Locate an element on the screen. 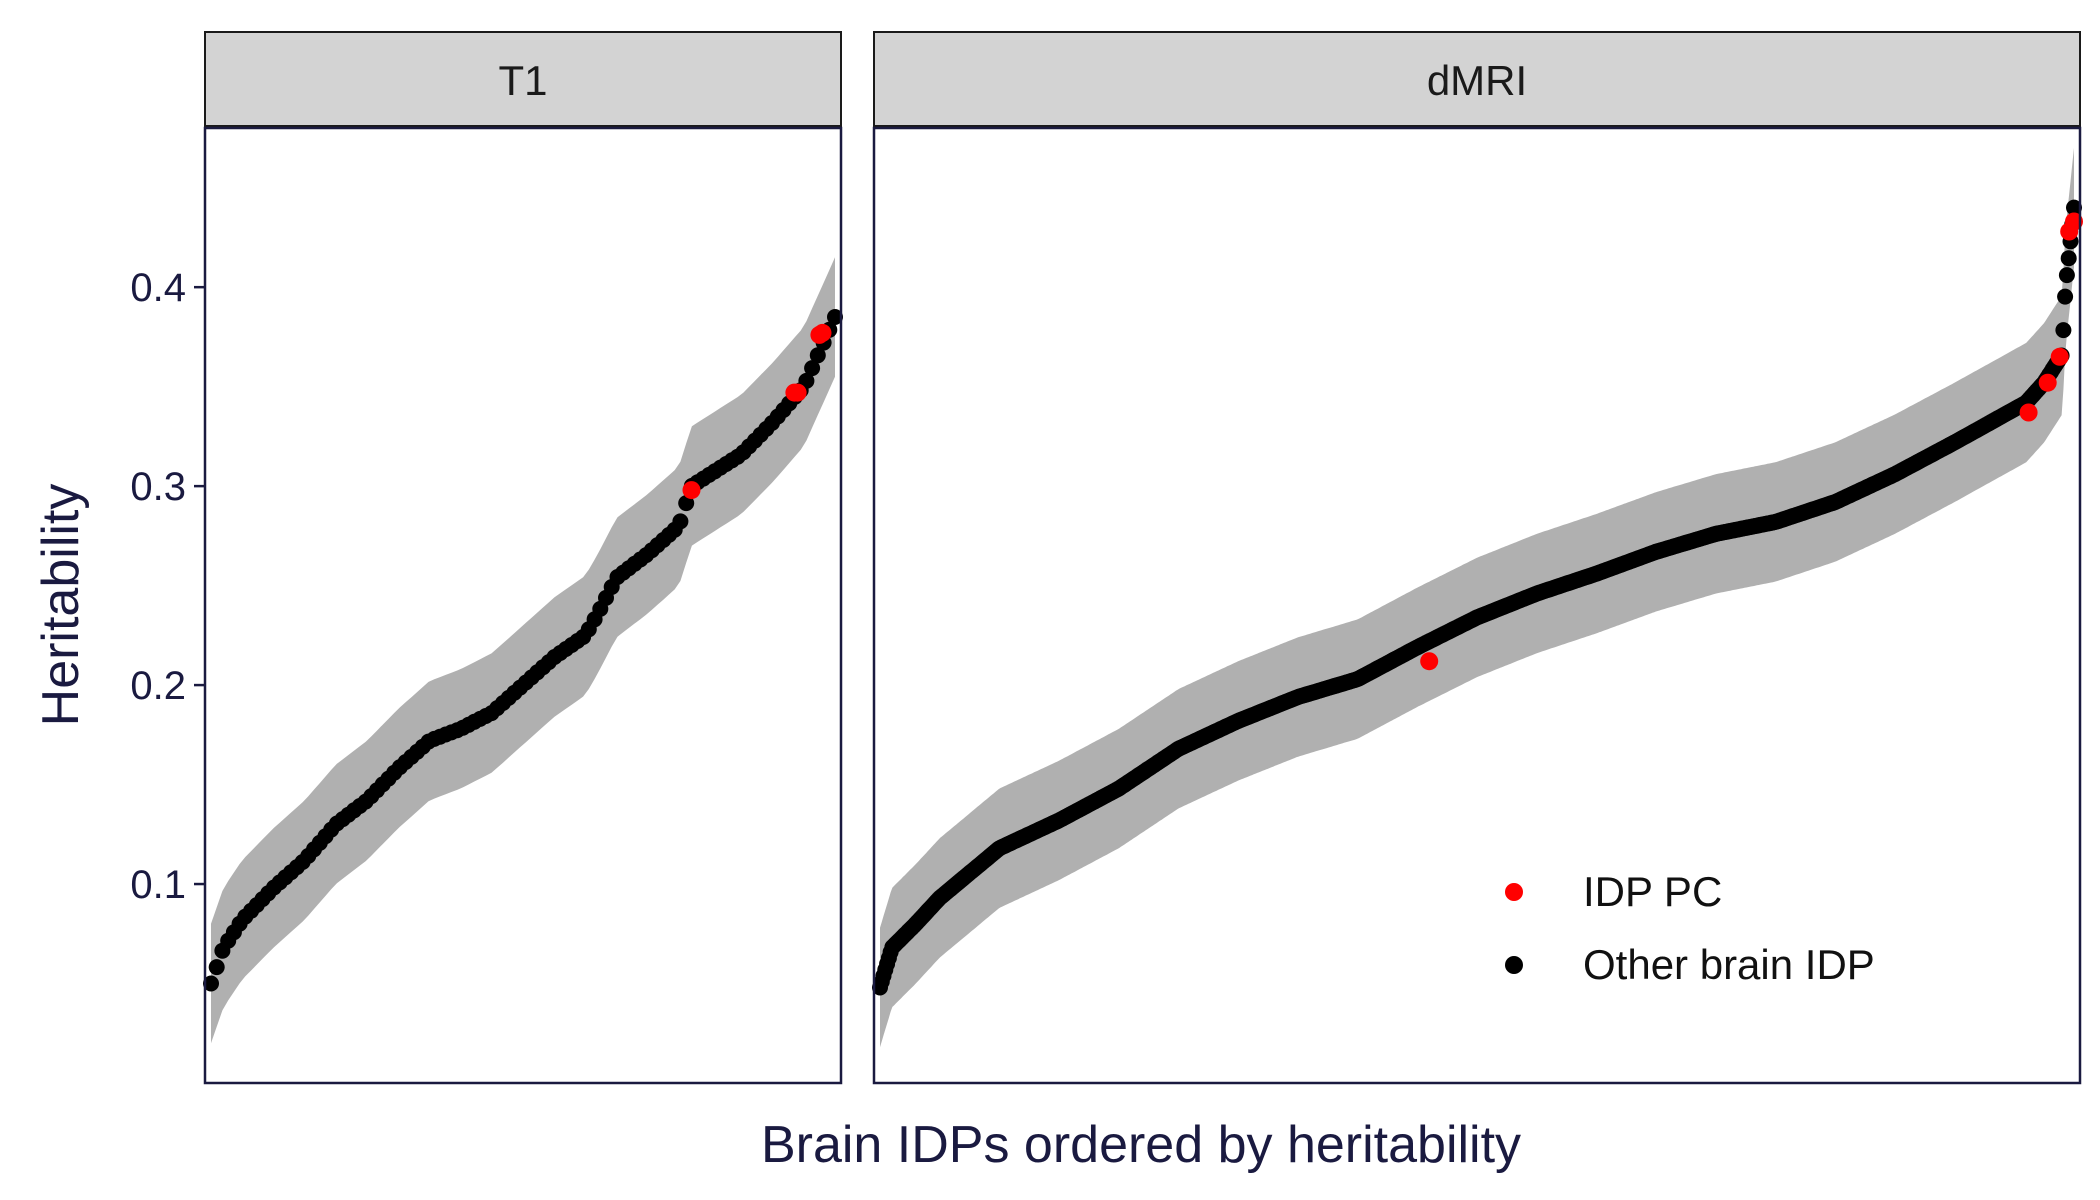 This screenshot has width=2100, height=1200. legend-label-idp-pc: IDP PC is located at coordinates (1652, 891).